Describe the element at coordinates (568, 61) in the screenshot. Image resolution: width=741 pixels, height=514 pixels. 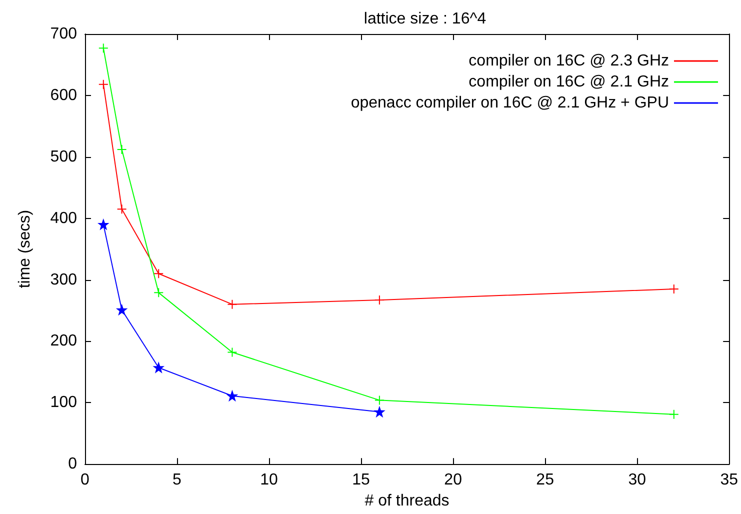
I see `legend-label: compiler on 16C @ 2.3 GHz` at that location.